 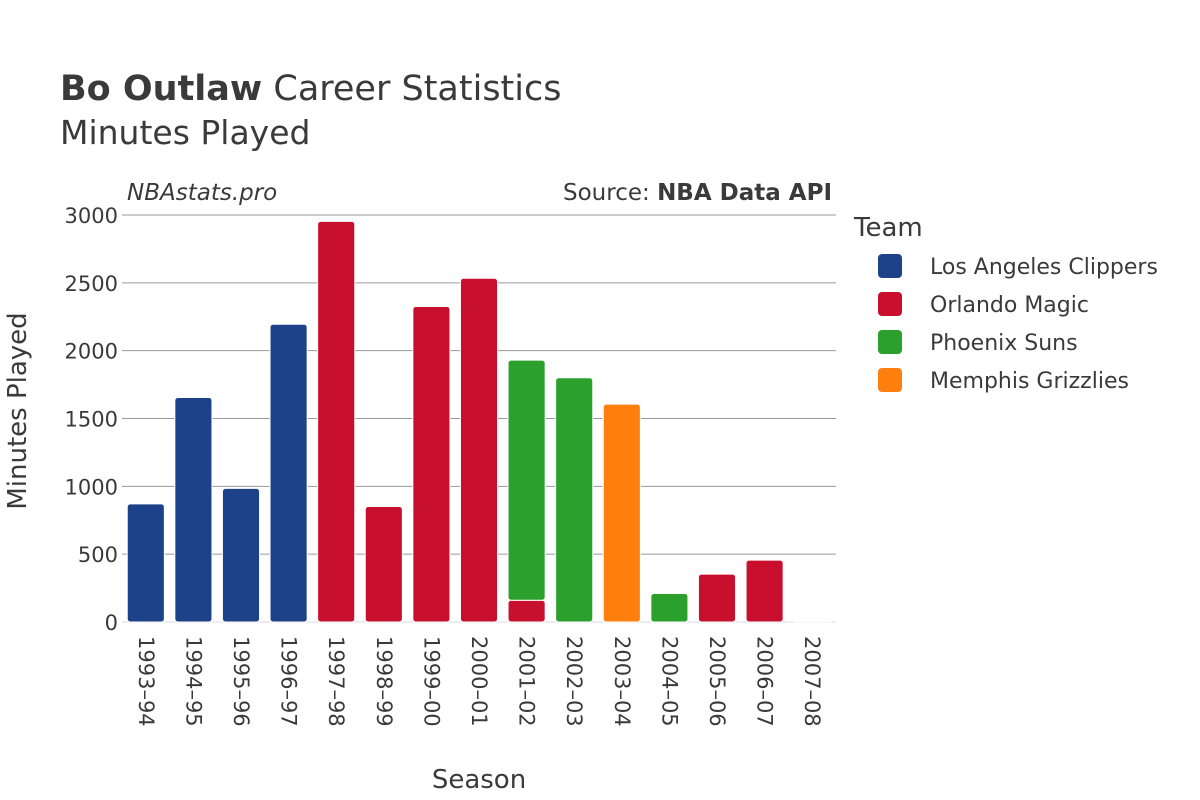 I want to click on x-tick-label: 2001–02, so click(x=527, y=681).